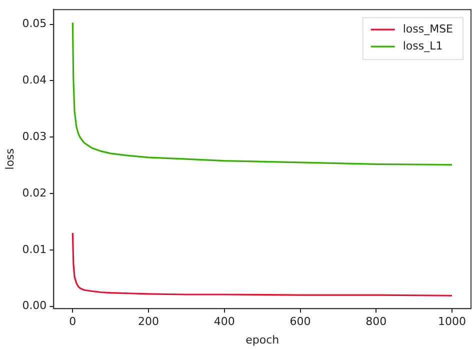 The image size is (474, 349). I want to click on y-tick-label: 0.03, so click(34, 136).